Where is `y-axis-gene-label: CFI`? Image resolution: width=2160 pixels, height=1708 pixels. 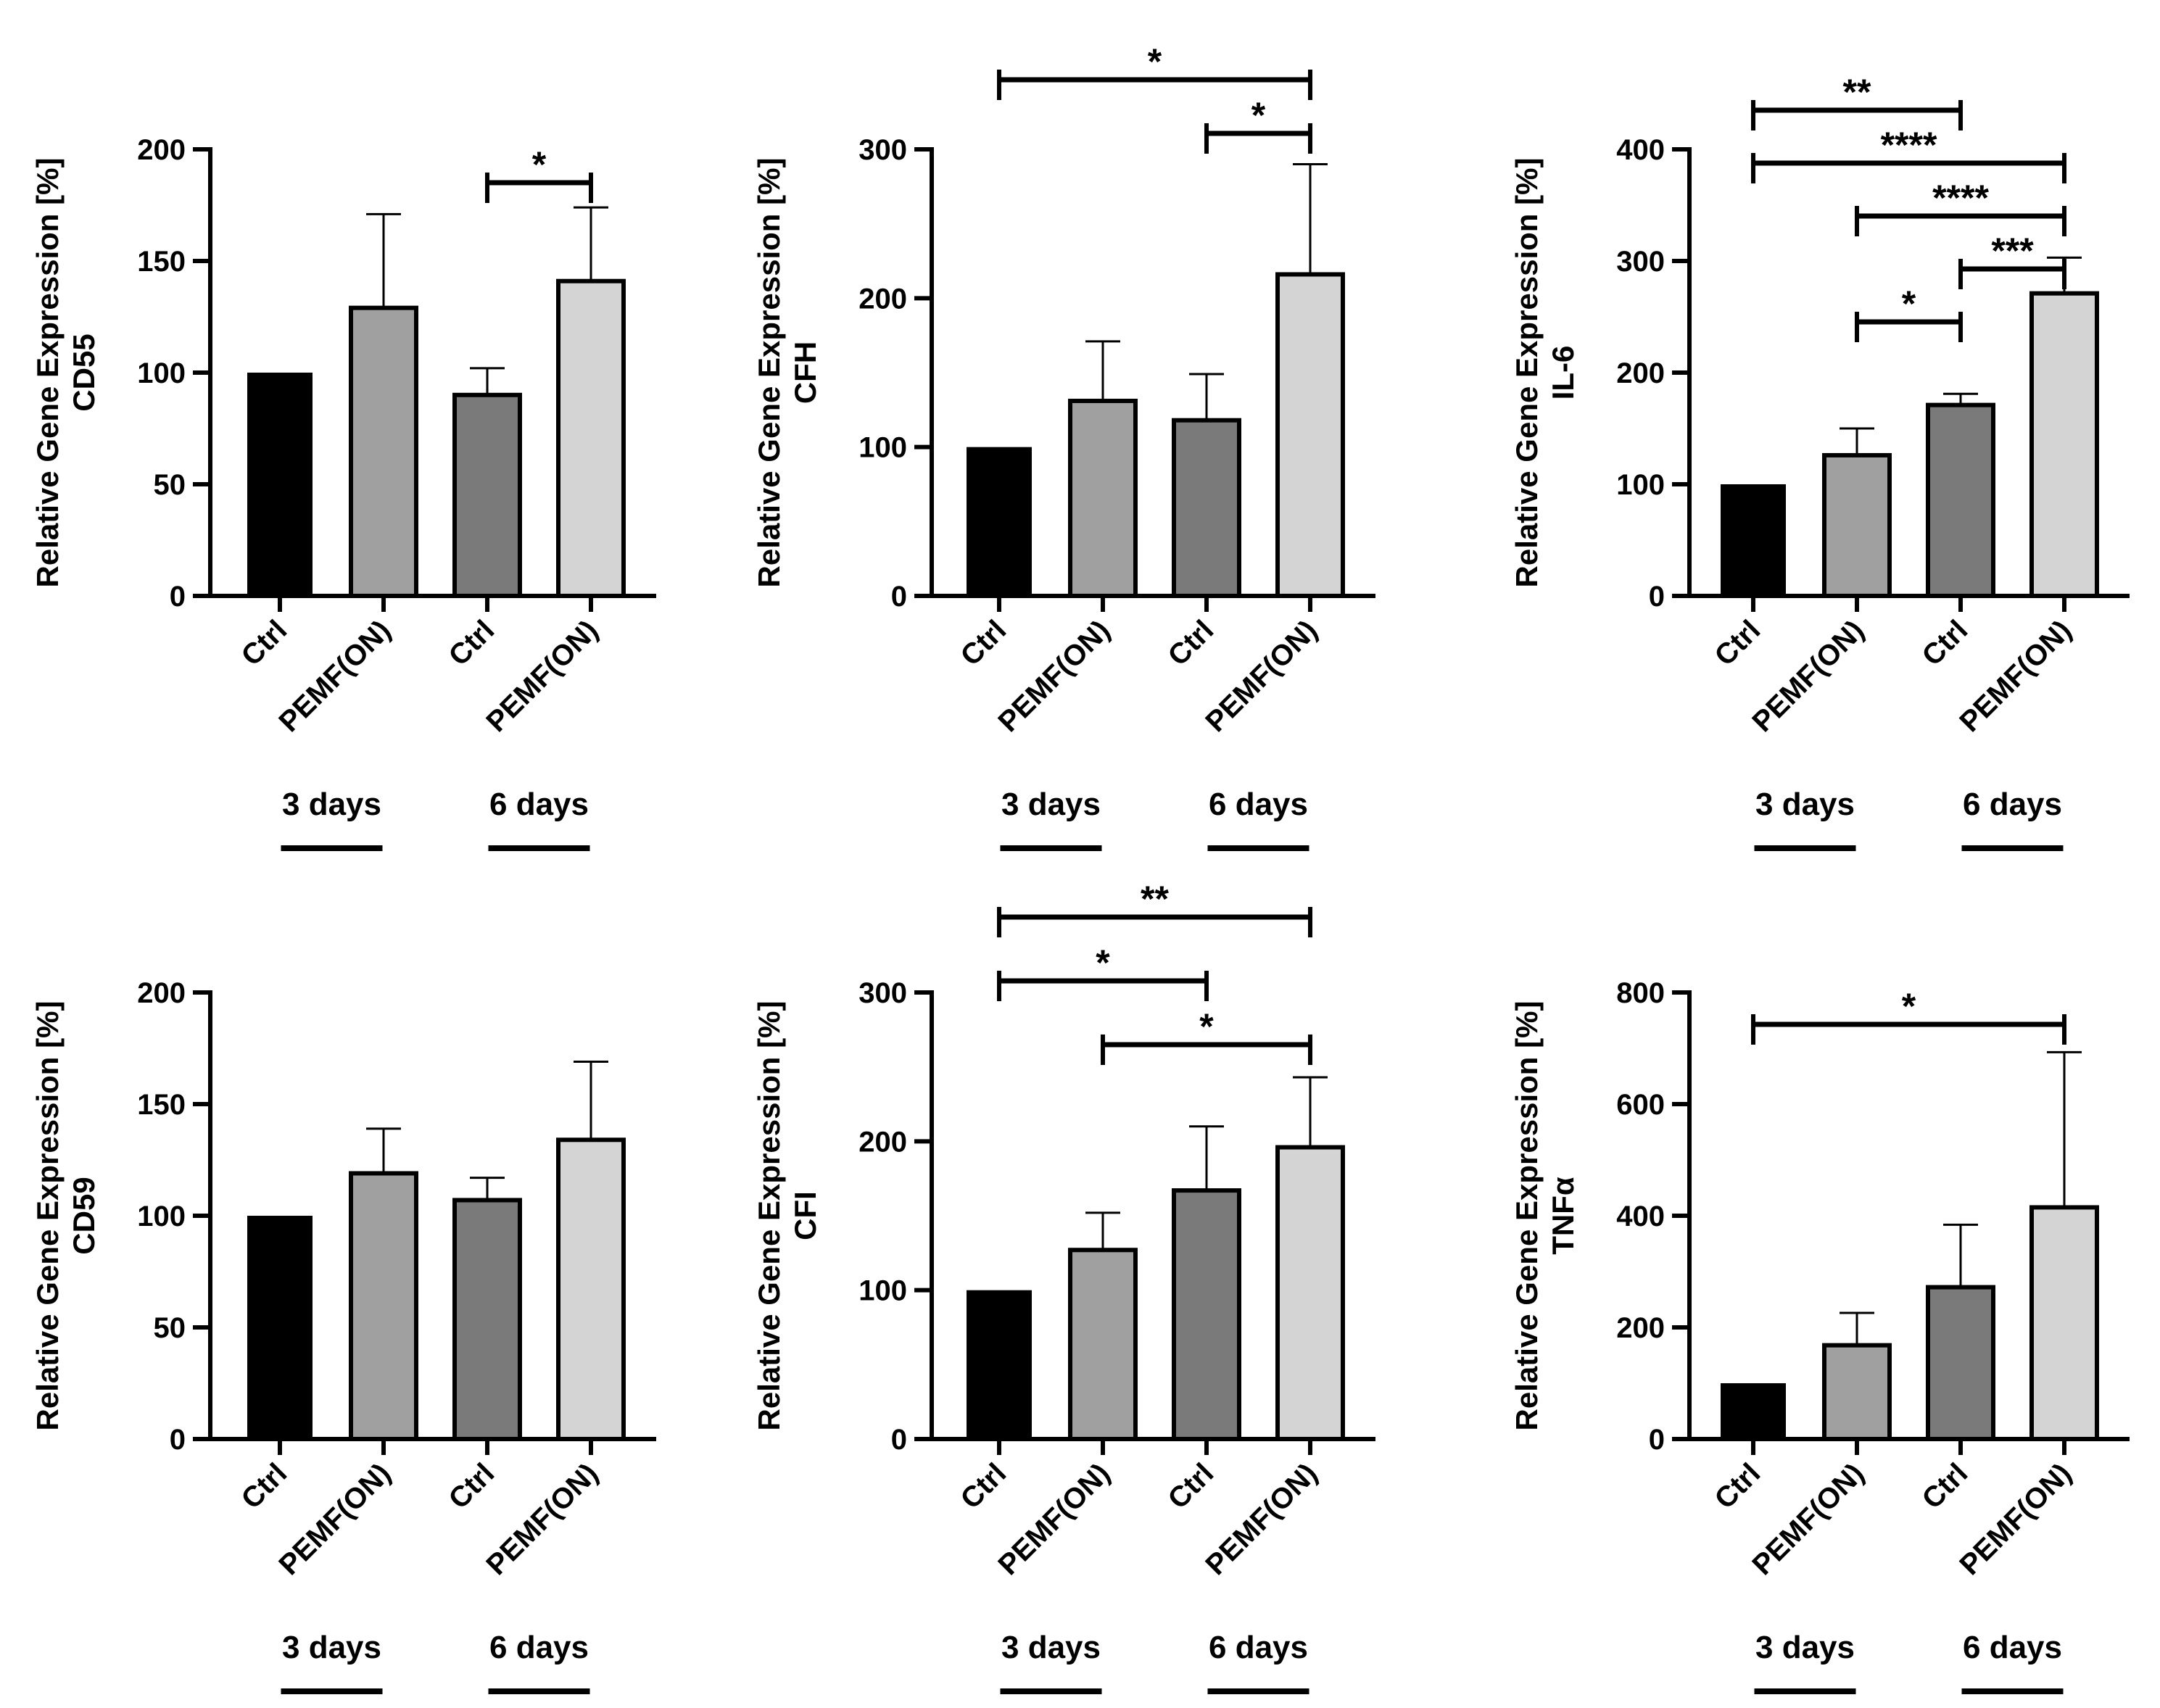
y-axis-gene-label: CFI is located at coordinates (805, 1215).